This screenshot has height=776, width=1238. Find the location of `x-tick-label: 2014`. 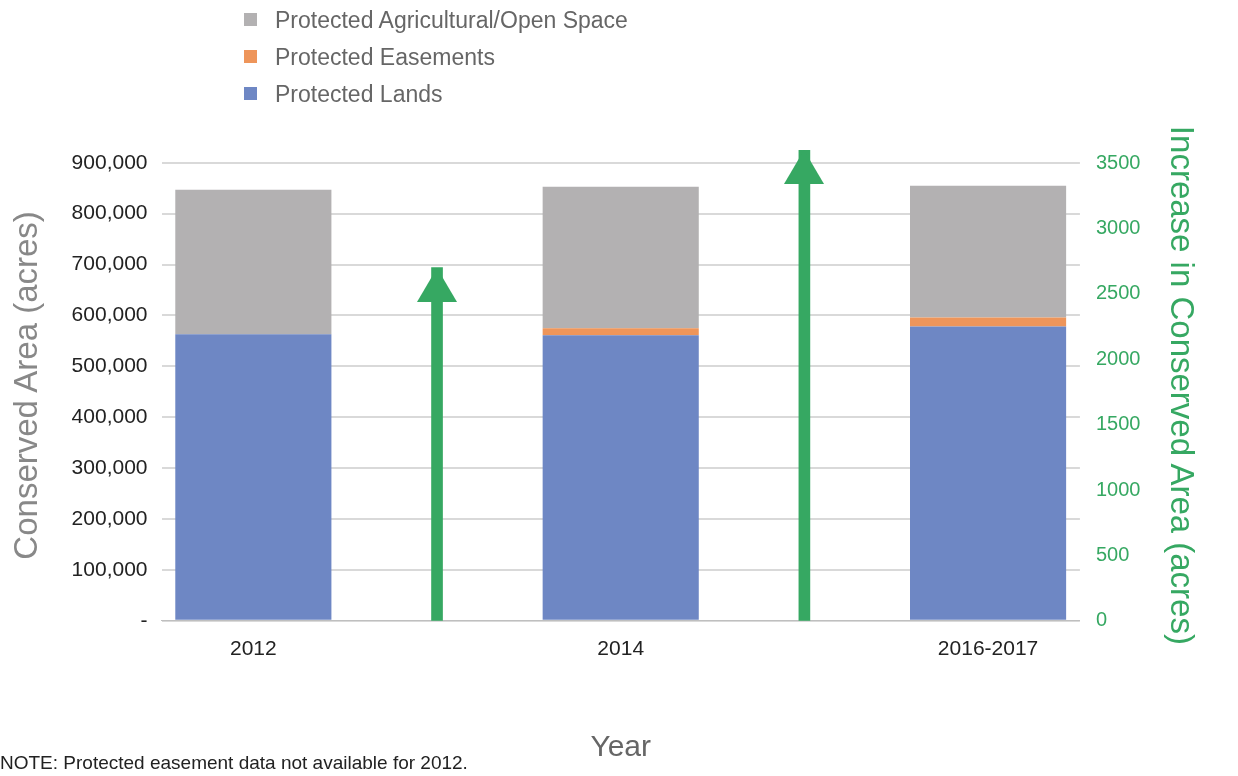

x-tick-label: 2014 is located at coordinates (621, 648).